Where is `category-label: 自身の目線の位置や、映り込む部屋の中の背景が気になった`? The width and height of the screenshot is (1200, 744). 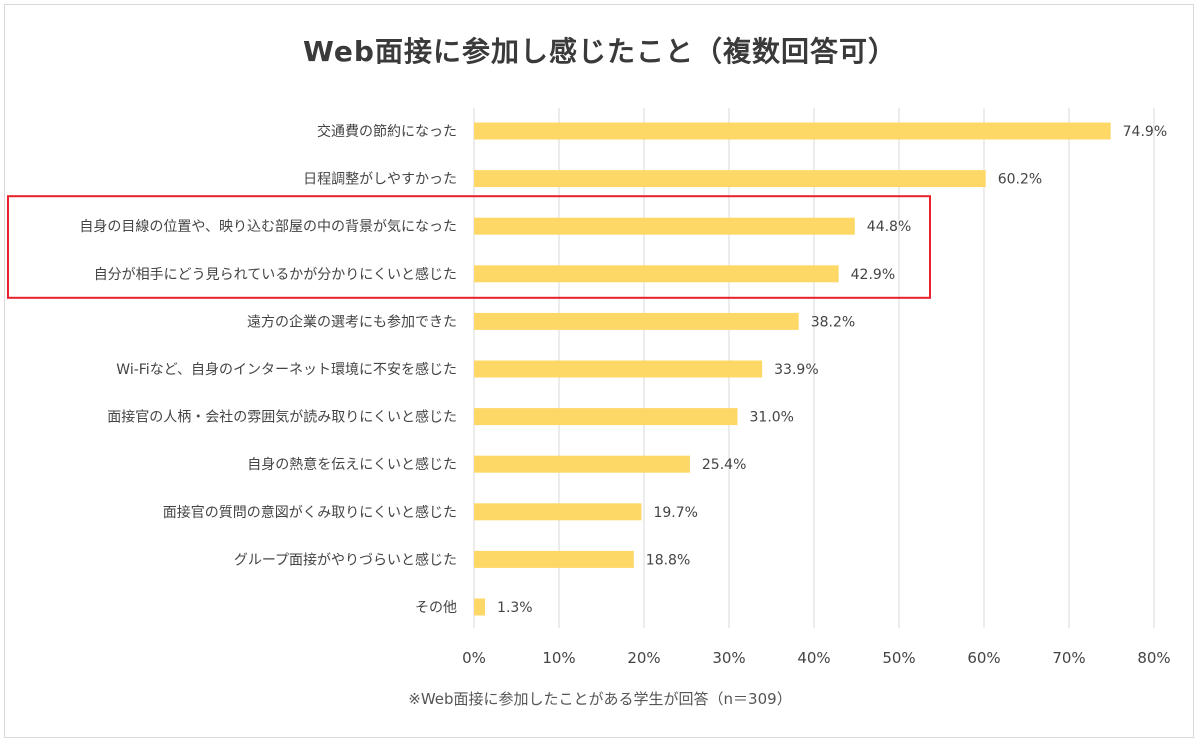
category-label: 自身の目線の位置や、映り込む部屋の中の背景が気になった is located at coordinates (268, 227).